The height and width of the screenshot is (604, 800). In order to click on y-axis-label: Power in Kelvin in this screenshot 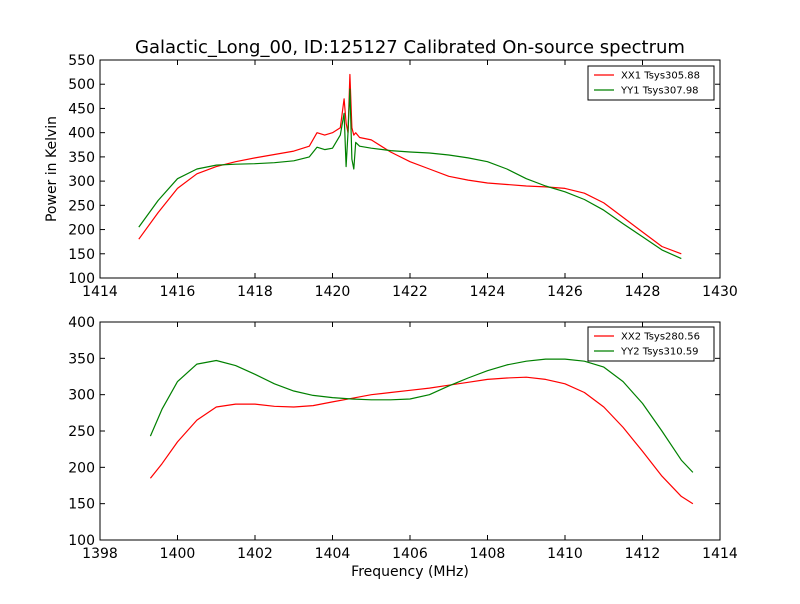, I will do `click(52, 169)`.